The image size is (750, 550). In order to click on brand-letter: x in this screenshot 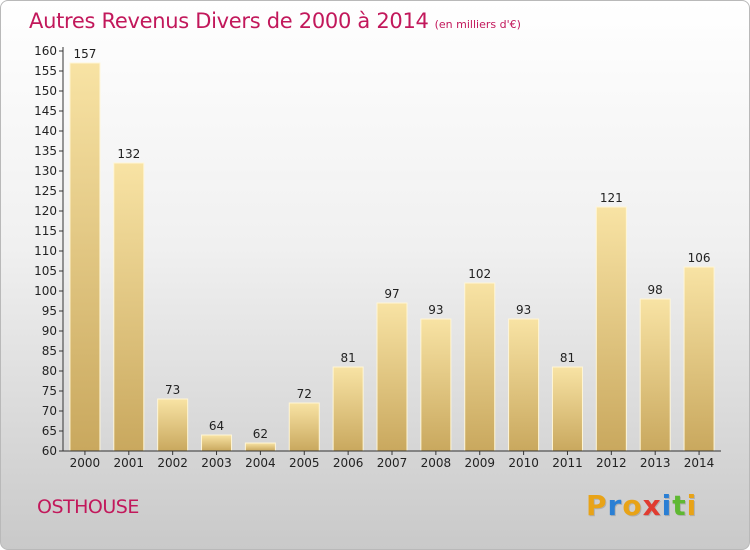, I will do `click(652, 505)`.